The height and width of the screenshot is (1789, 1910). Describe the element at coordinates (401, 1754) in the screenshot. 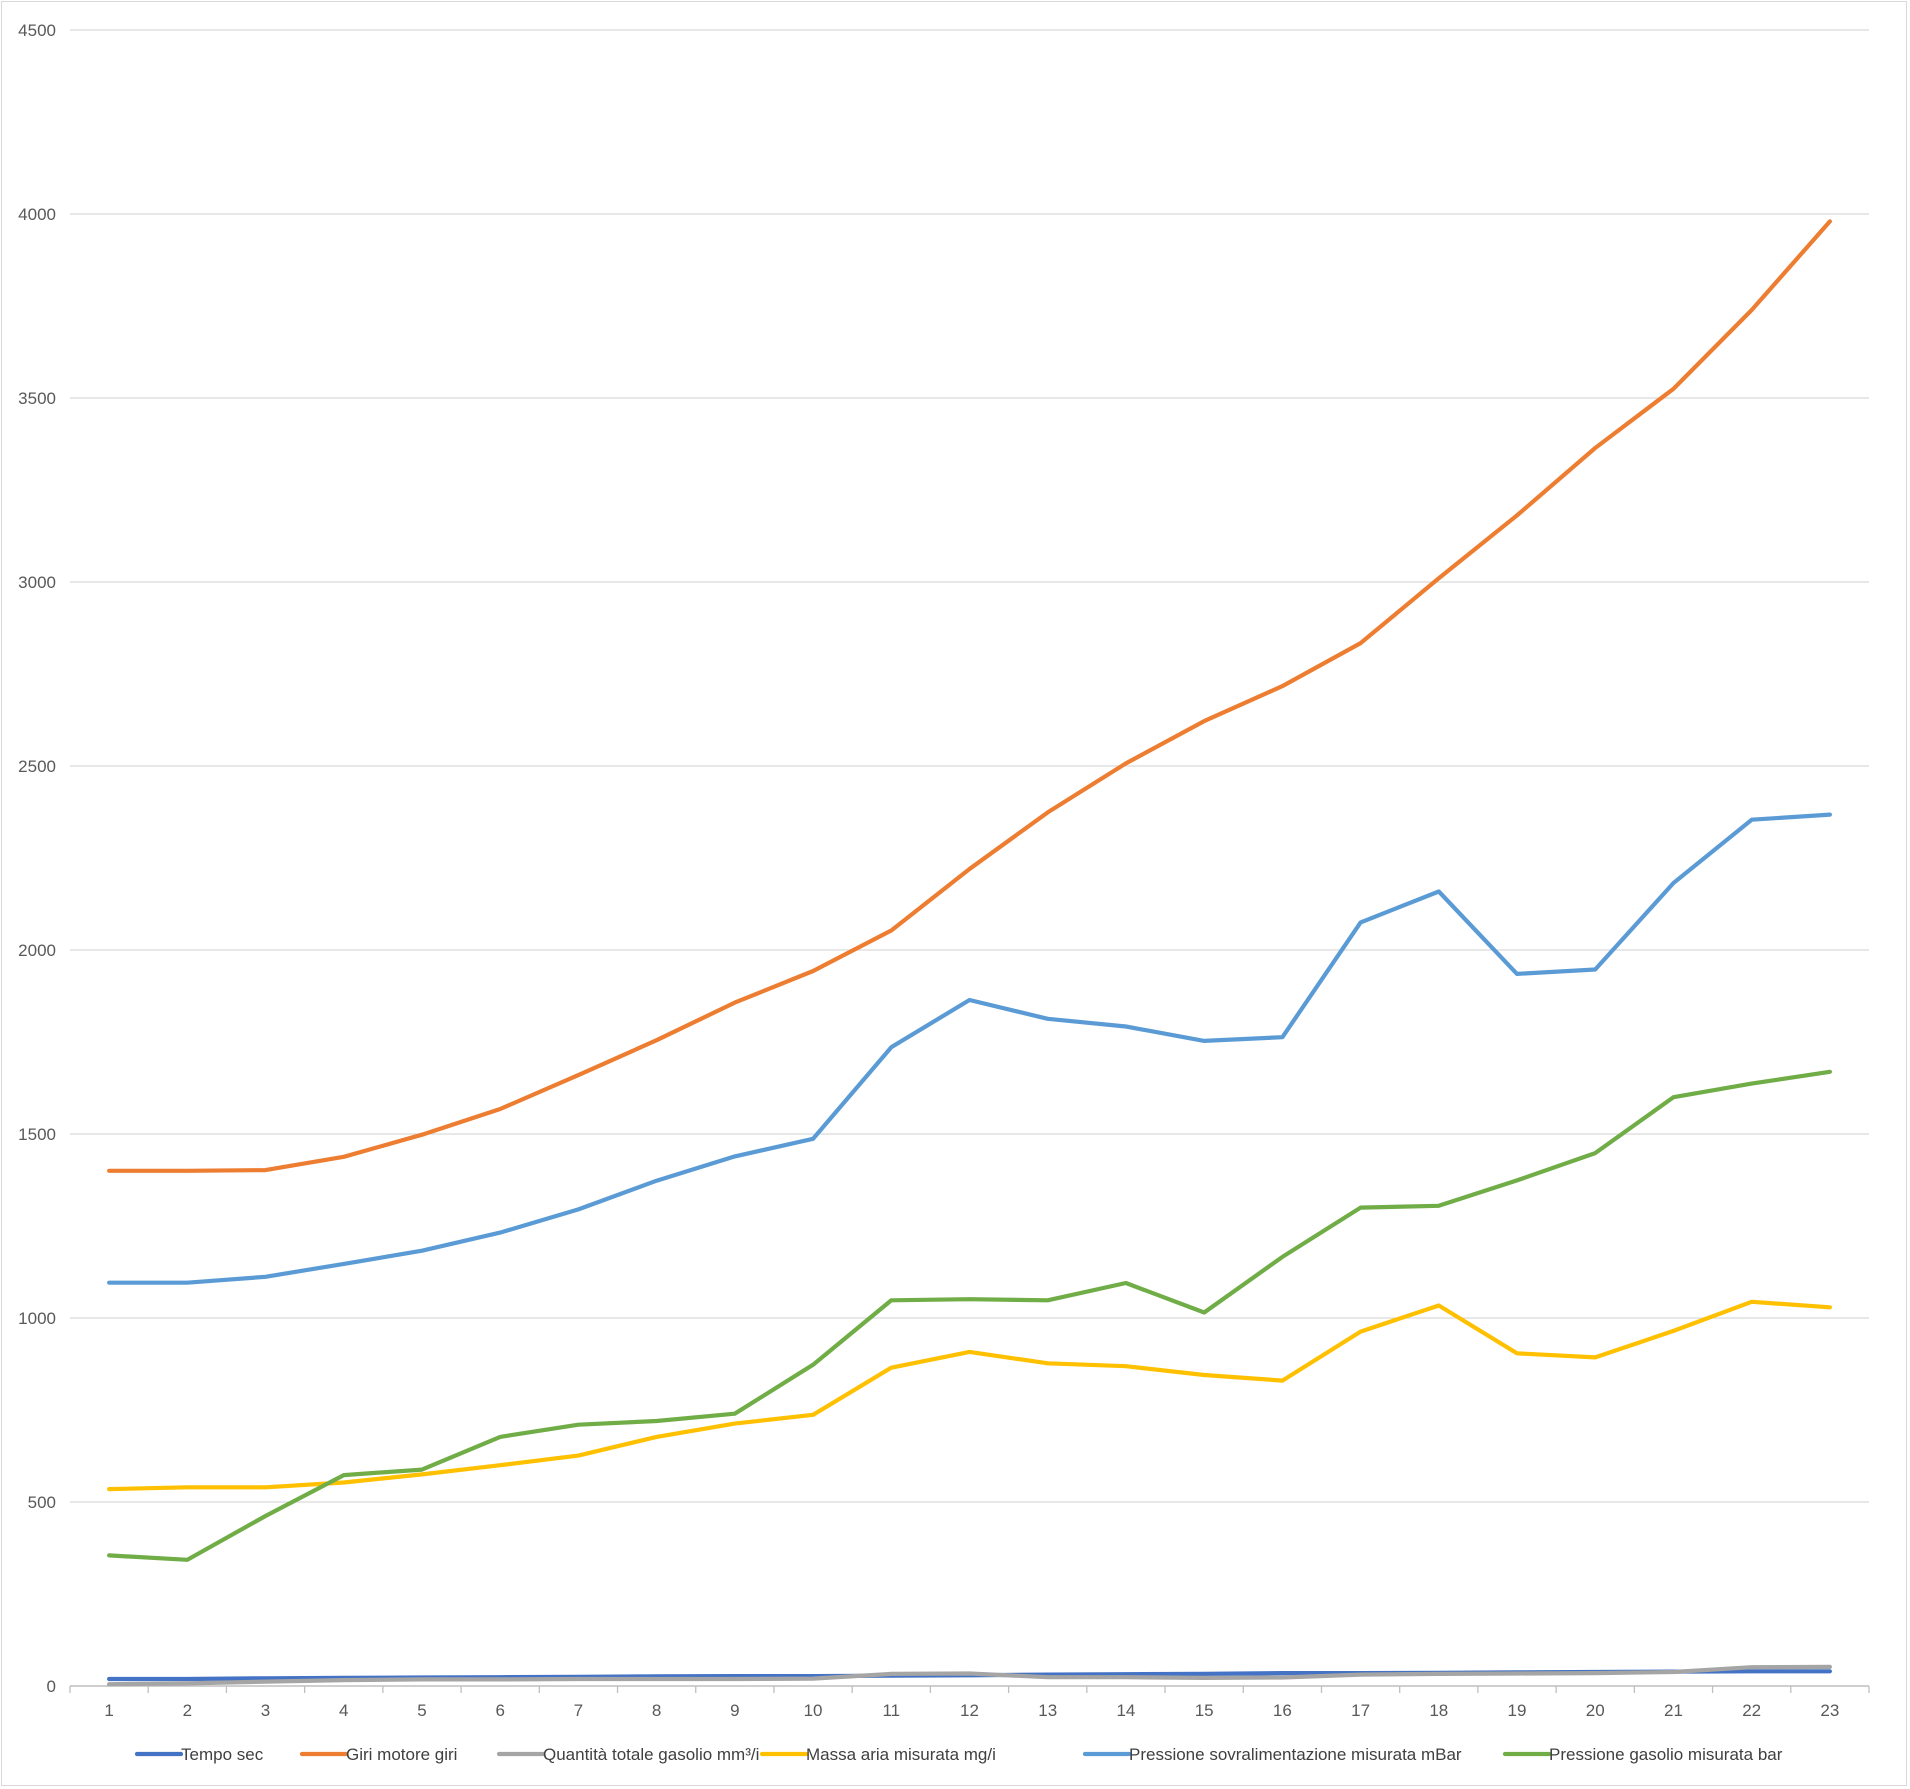

I see `legend-label: Giri motore giri` at that location.